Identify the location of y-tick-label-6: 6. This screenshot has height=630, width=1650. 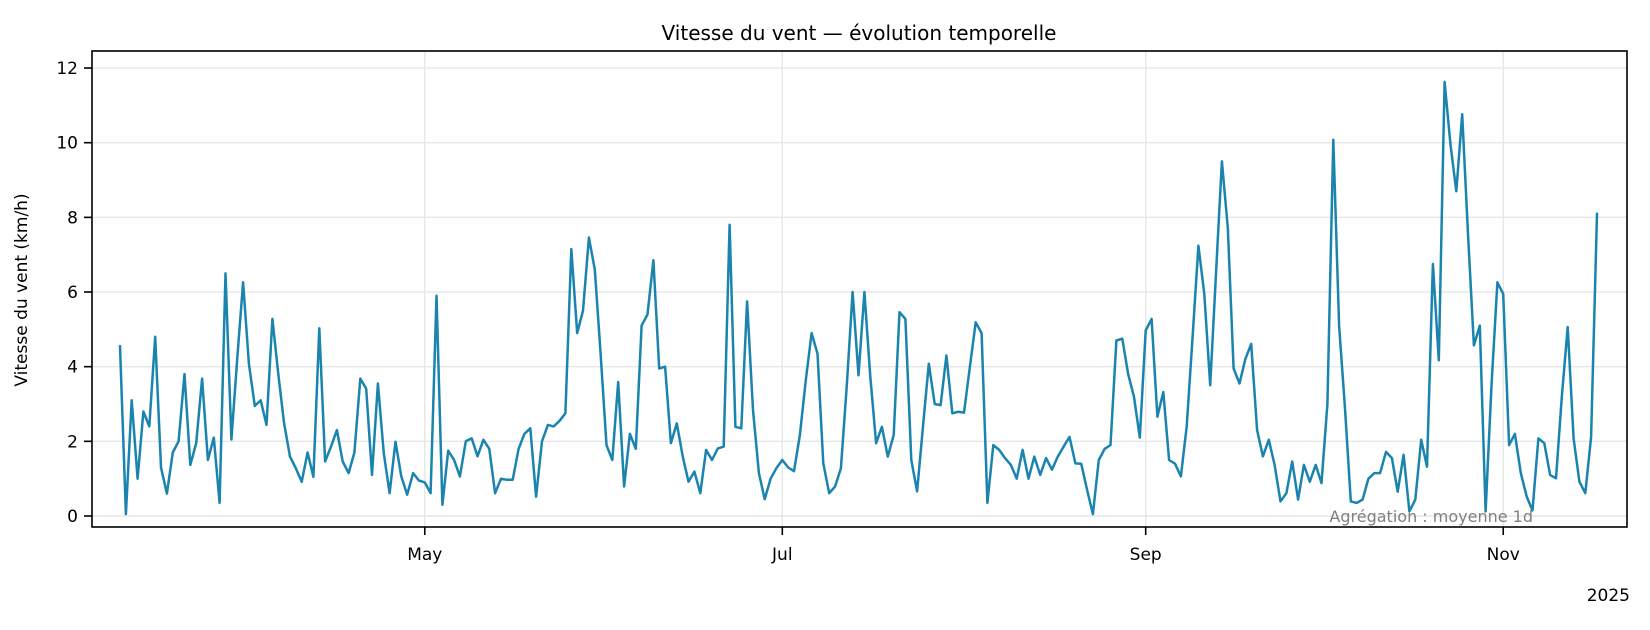
(72, 293).